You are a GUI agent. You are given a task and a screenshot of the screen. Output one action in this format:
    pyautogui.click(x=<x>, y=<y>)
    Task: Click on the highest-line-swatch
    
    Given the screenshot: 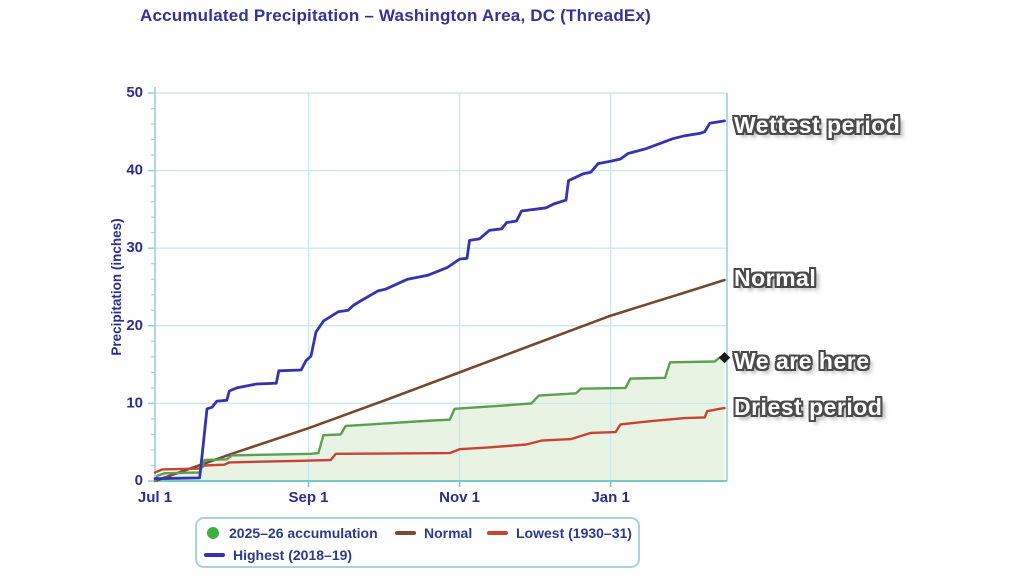 What is the action you would take?
    pyautogui.click(x=214, y=555)
    